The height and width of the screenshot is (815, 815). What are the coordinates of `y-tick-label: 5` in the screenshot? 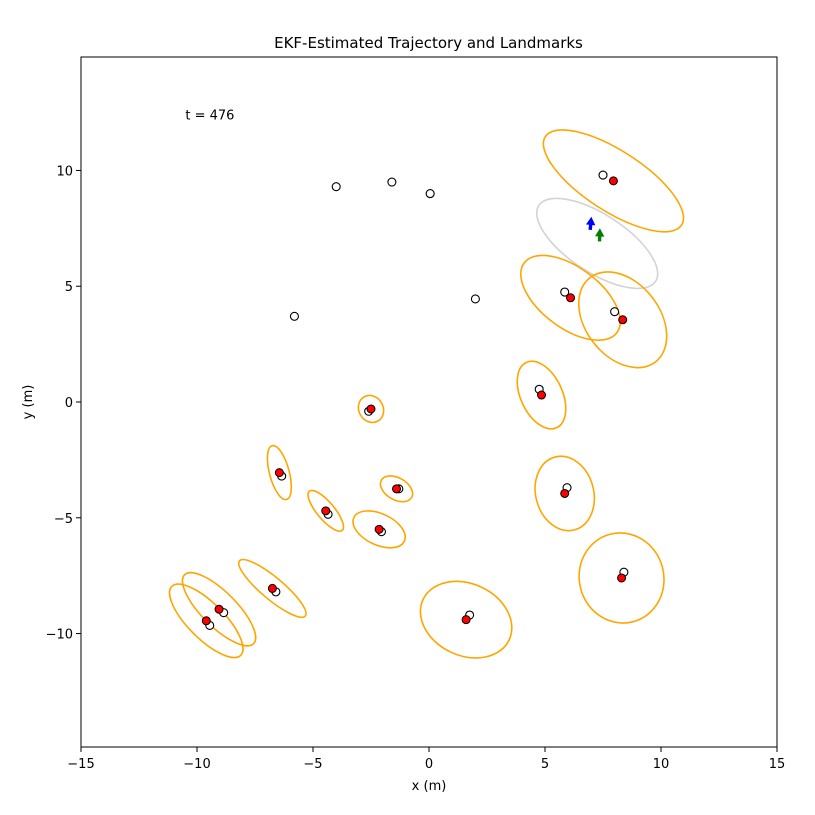 It's located at (69, 287).